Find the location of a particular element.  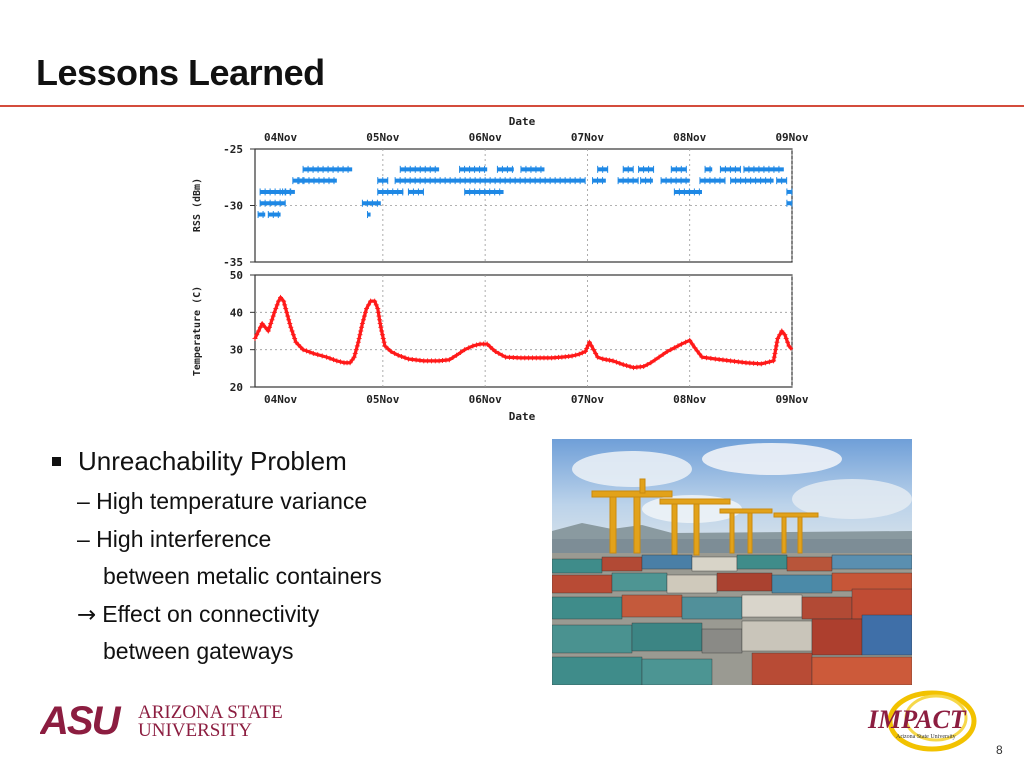

bullet-main-text: Unreachability Problem is located at coordinates (212, 461).